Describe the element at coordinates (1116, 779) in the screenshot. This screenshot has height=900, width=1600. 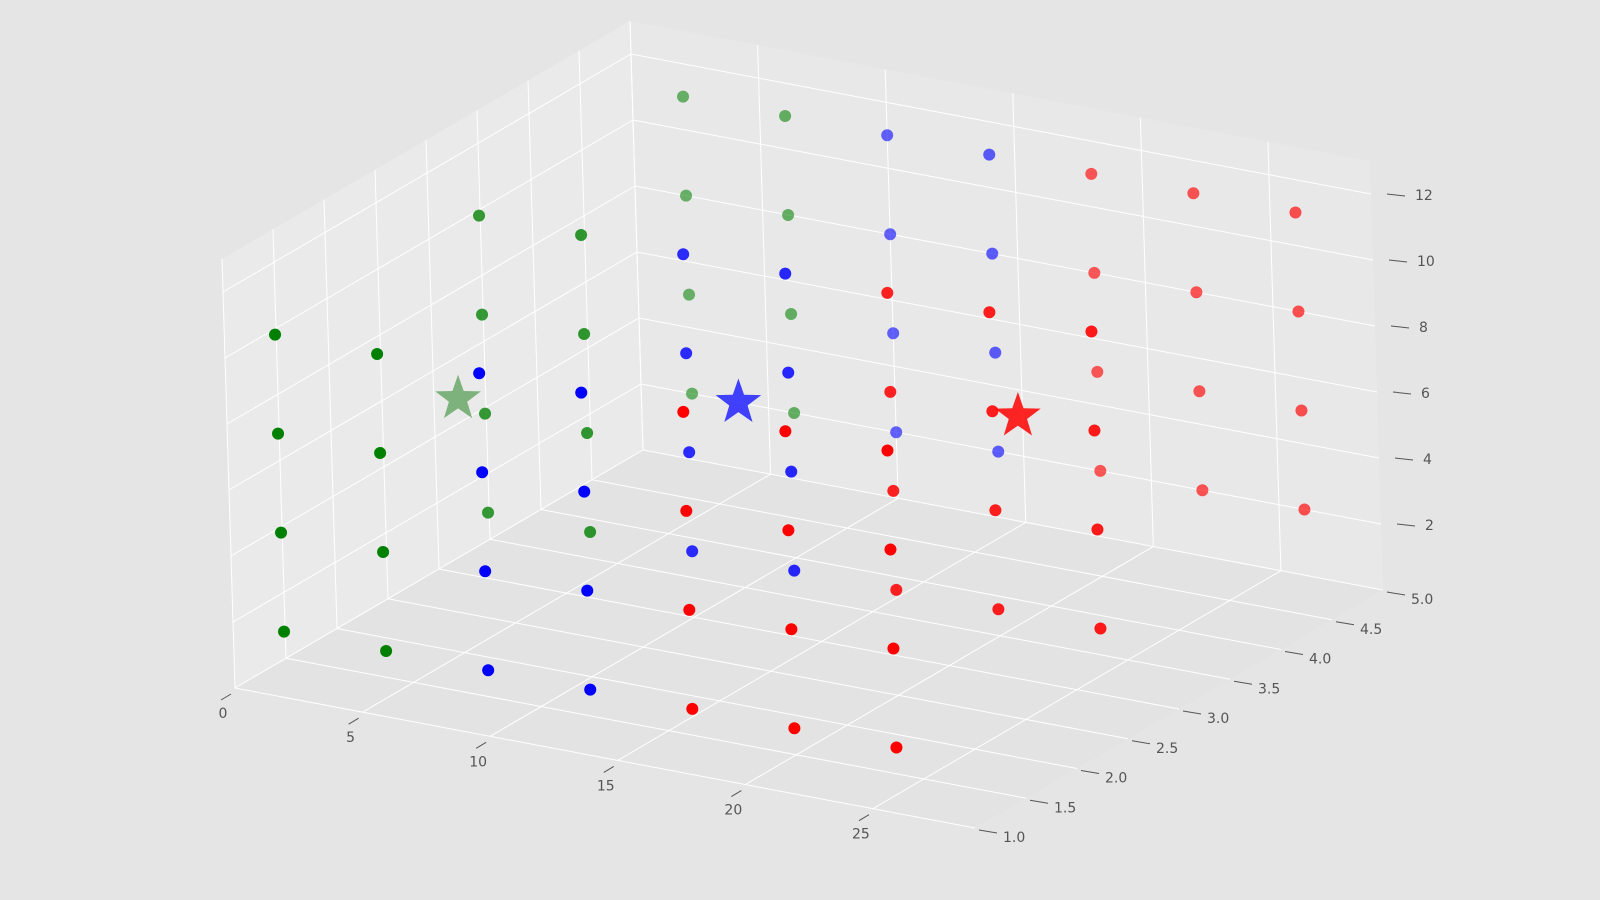
I see `y-tick-label: 2.0` at that location.